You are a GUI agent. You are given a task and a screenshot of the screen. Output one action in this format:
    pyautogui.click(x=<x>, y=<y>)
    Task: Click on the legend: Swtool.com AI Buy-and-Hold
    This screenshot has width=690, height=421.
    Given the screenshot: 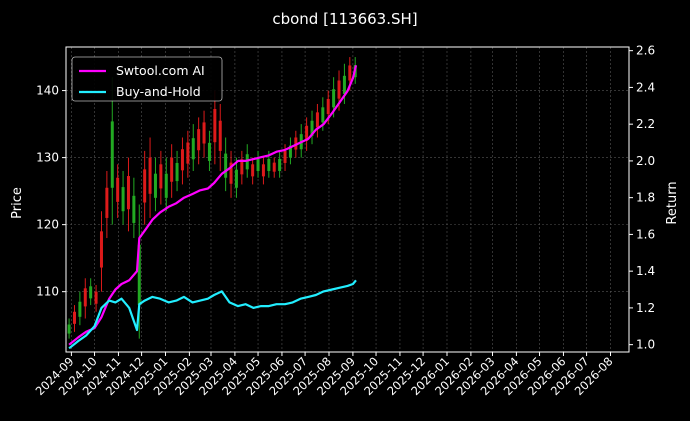 What is the action you would take?
    pyautogui.click(x=147, y=79)
    